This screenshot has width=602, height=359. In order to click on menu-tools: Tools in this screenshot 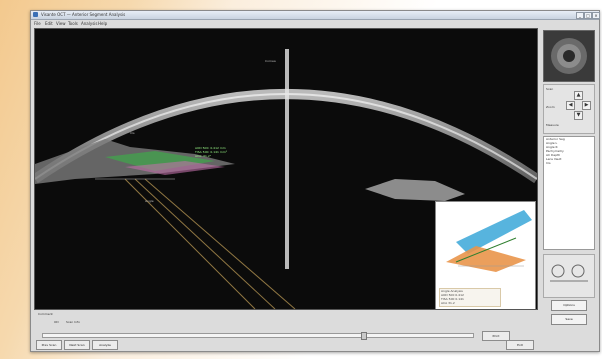, I will do `click(73, 23)`.